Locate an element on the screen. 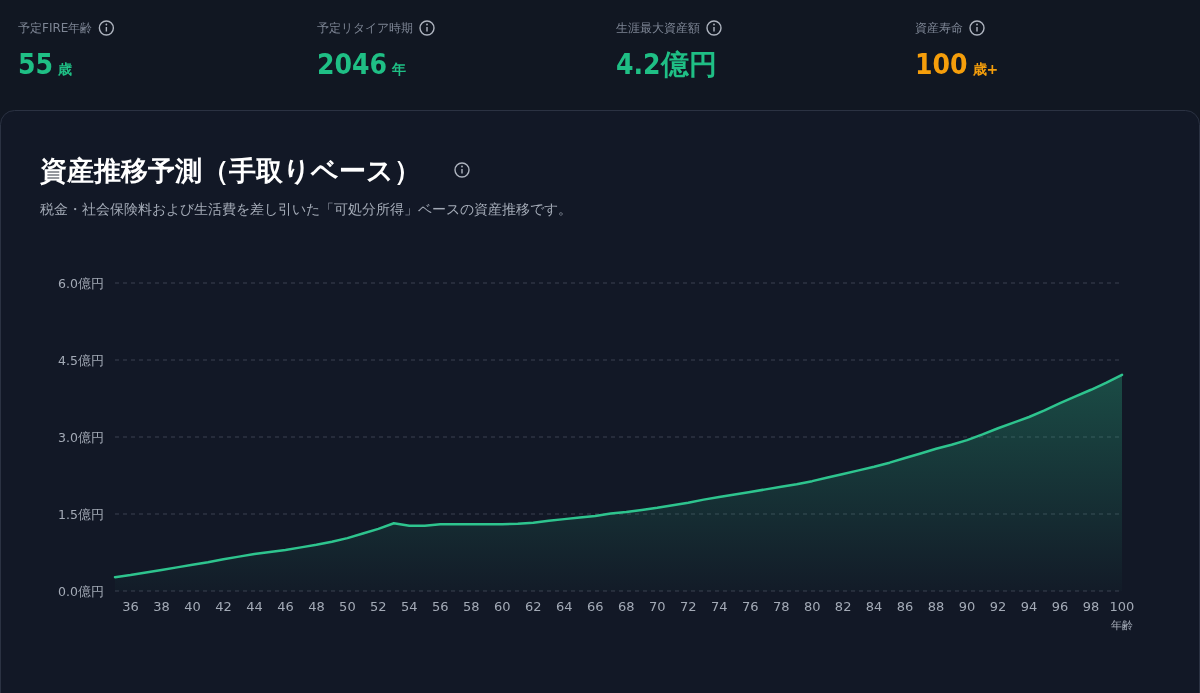  x-tick-label: 92 is located at coordinates (998, 606).